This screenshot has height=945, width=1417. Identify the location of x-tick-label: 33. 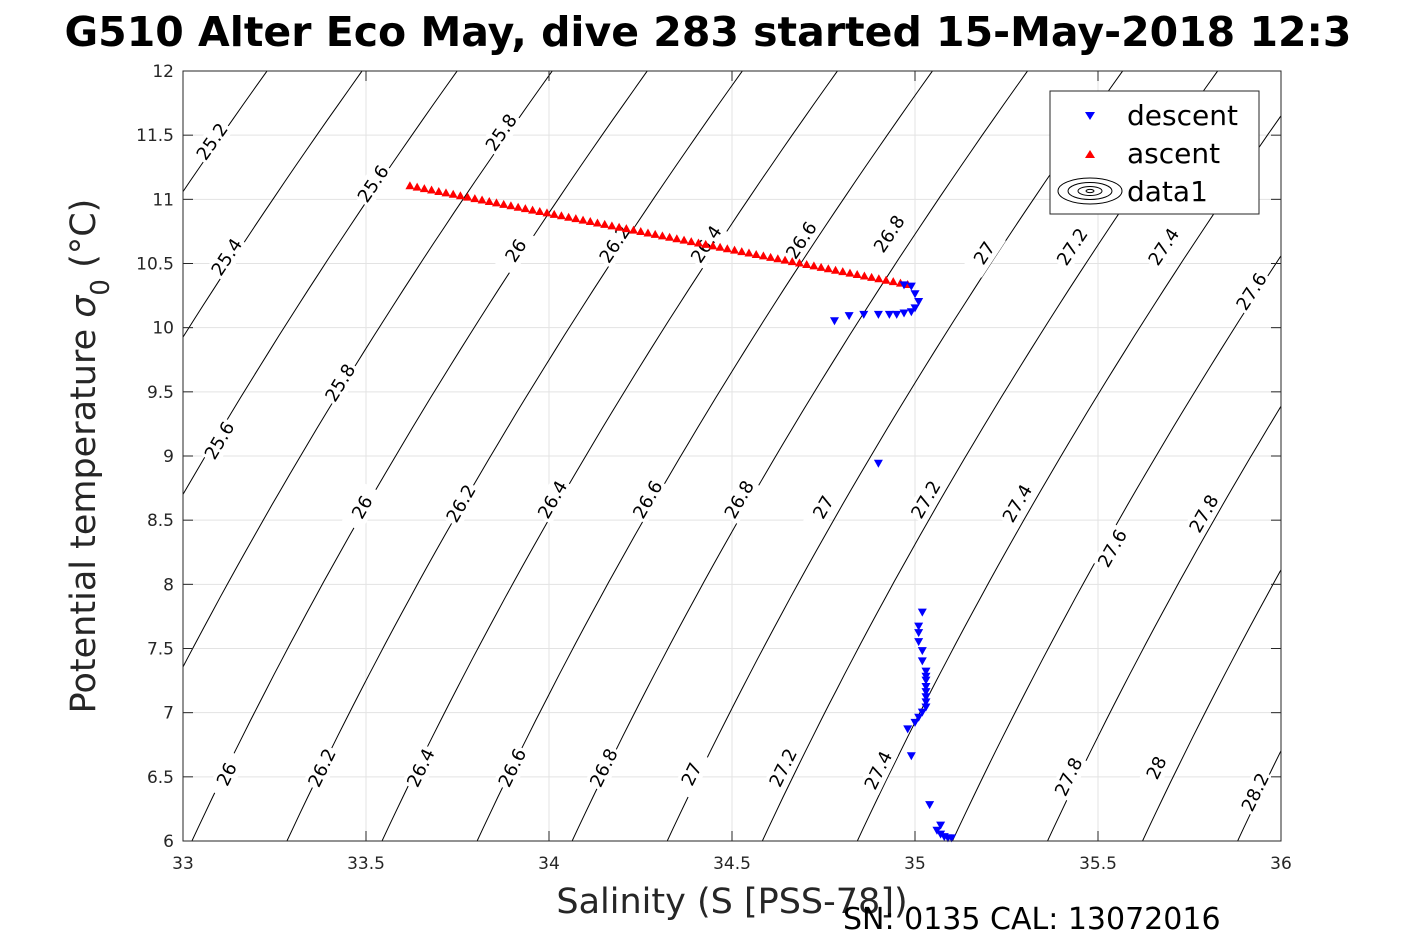
(183, 864).